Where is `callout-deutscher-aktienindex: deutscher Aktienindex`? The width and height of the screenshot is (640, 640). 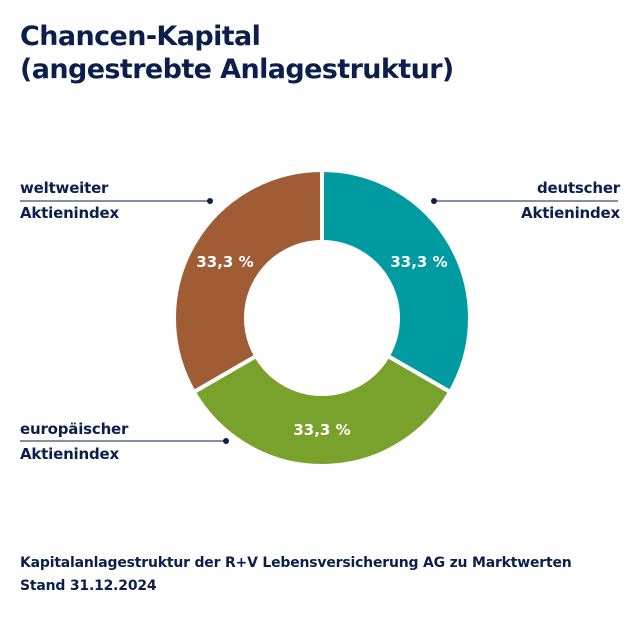
callout-deutscher-aktienindex: deutscher Aktienindex is located at coordinates (570, 201).